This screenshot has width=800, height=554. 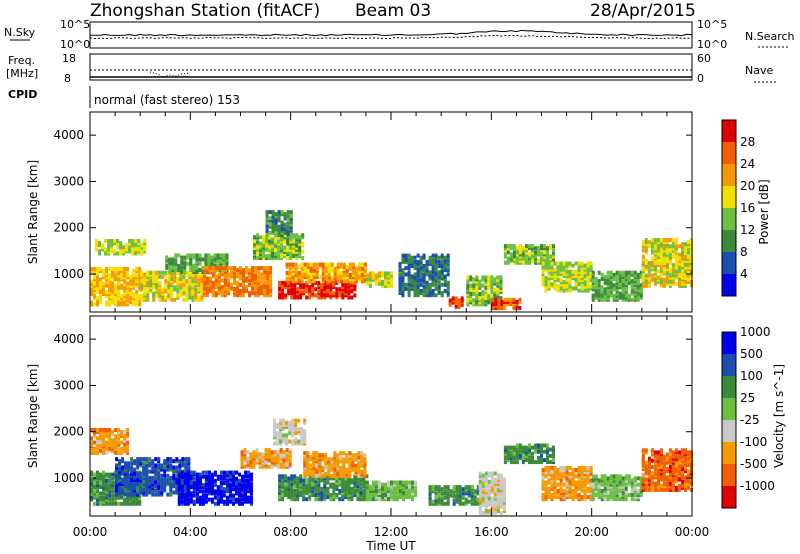 What do you see at coordinates (393, 11) in the screenshot?
I see `beam-label: Beam 03` at bounding box center [393, 11].